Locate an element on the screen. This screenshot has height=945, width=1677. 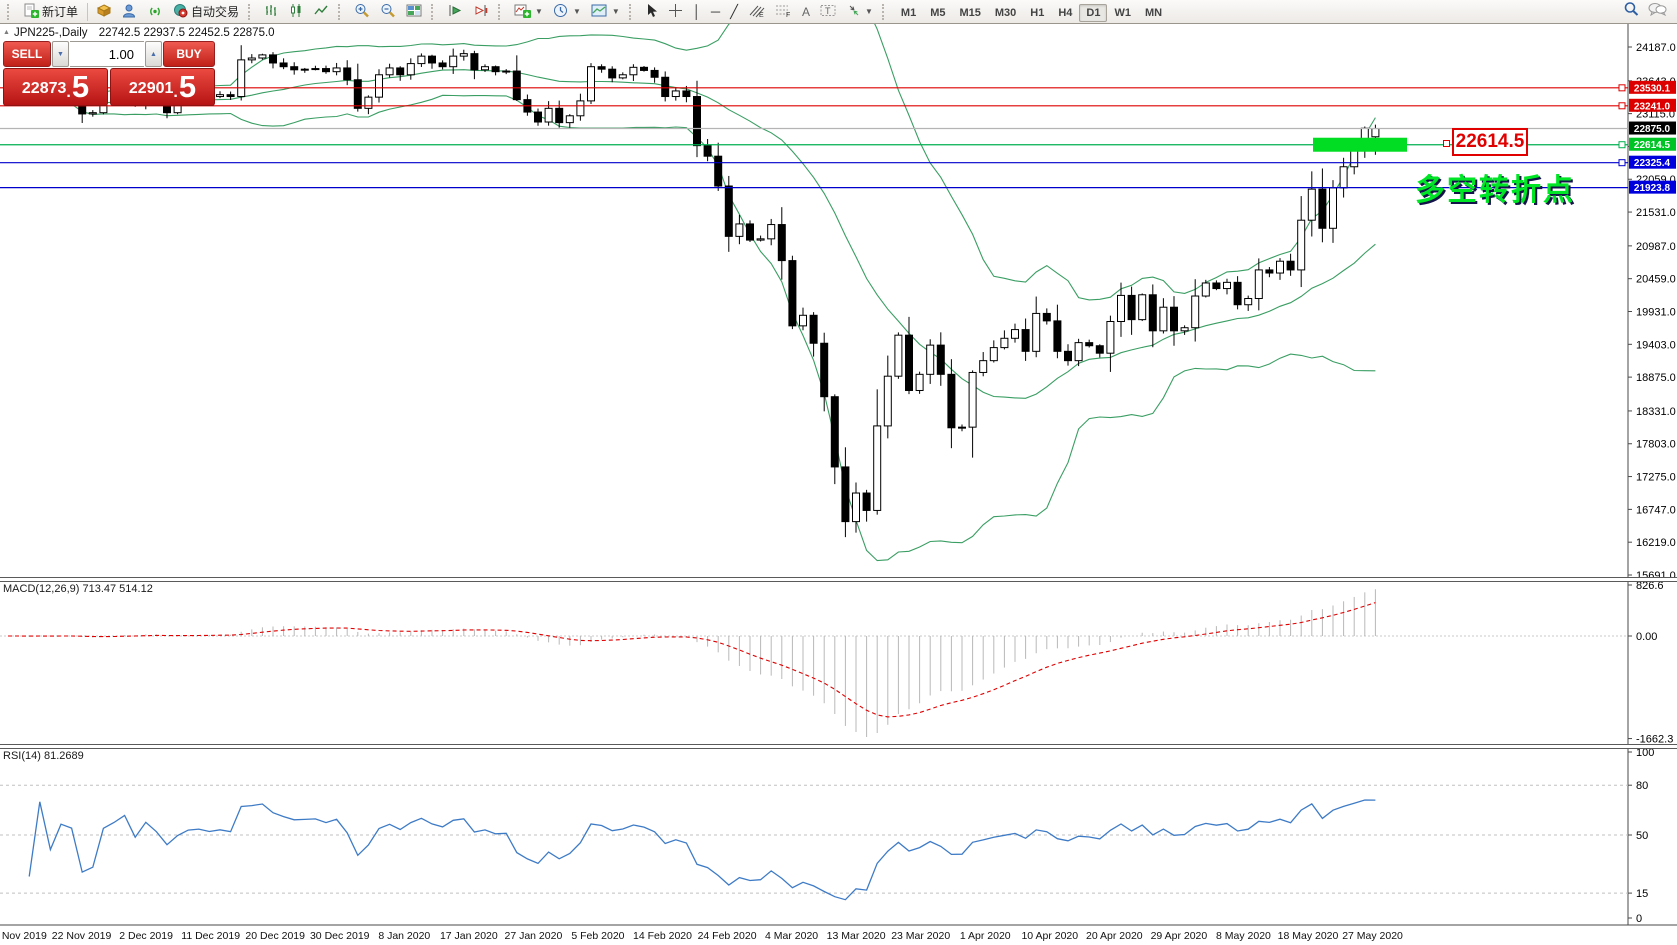
new-order-button: 新订单 is located at coordinates (50, 12).